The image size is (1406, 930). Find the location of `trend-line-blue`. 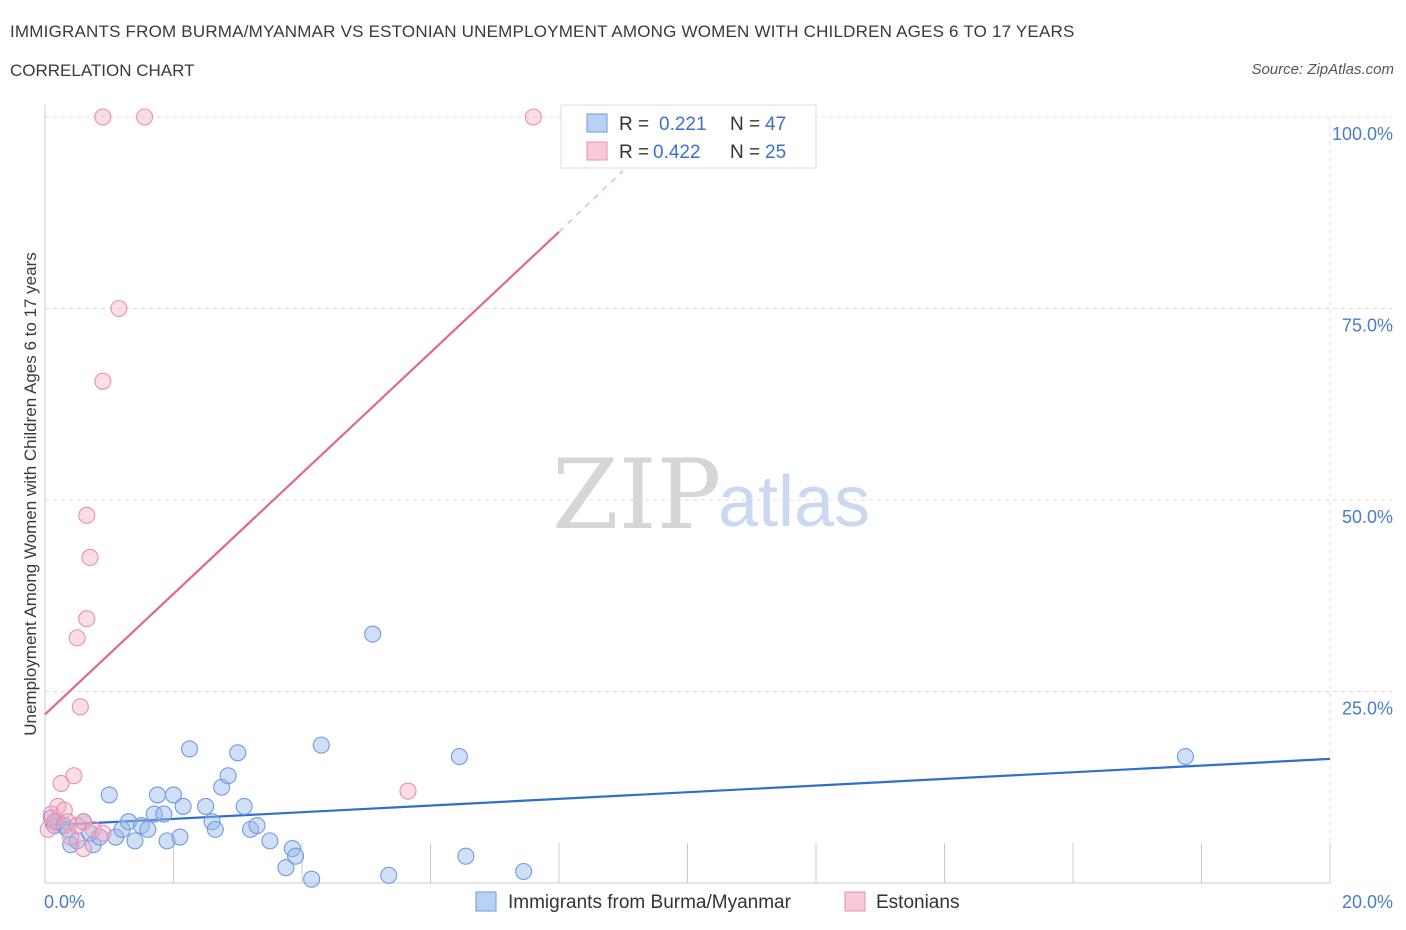

trend-line-blue is located at coordinates (687, 792).